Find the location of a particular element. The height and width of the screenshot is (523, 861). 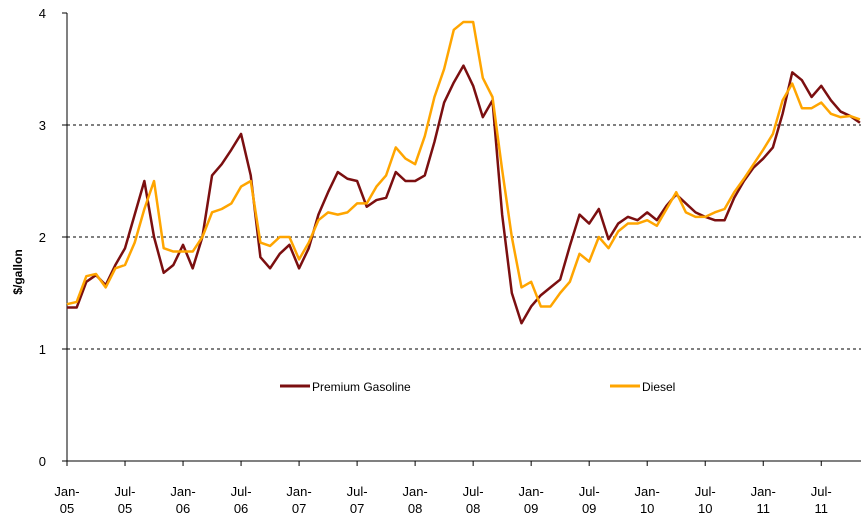

x-tick-label: Jul-10 is located at coordinates (705, 500).